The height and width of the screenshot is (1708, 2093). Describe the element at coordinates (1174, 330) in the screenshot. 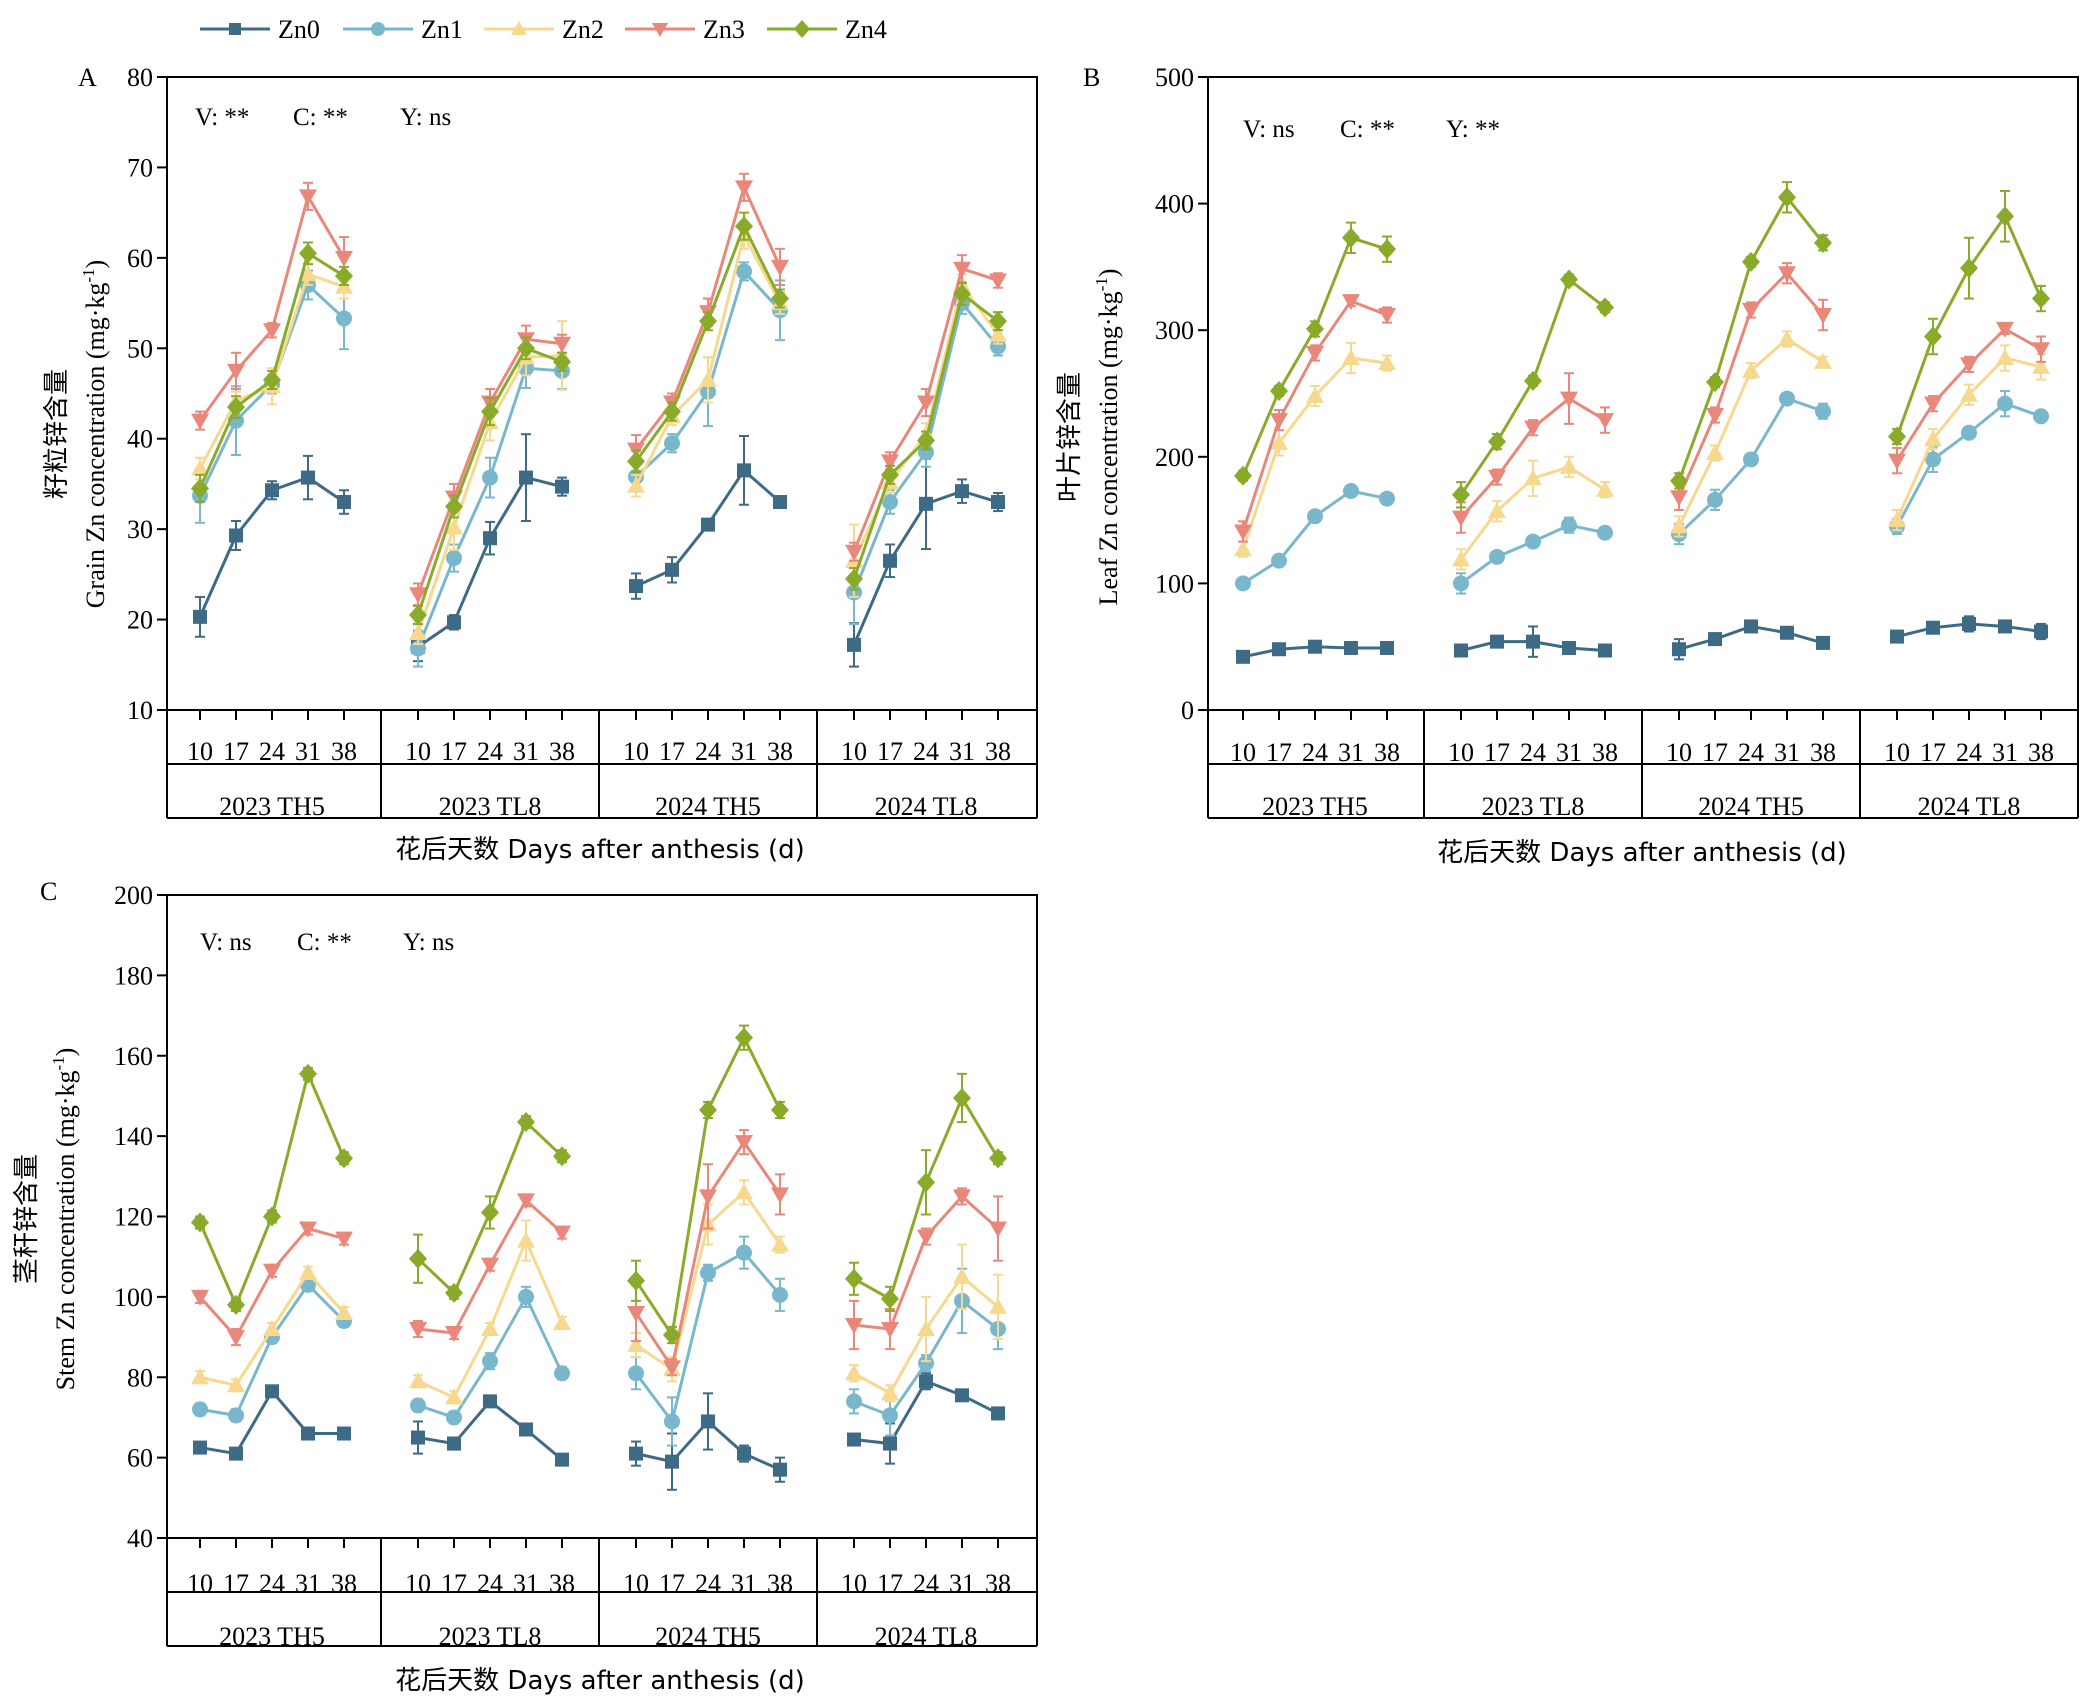

I see `panel-b-ytick-label: 300` at that location.